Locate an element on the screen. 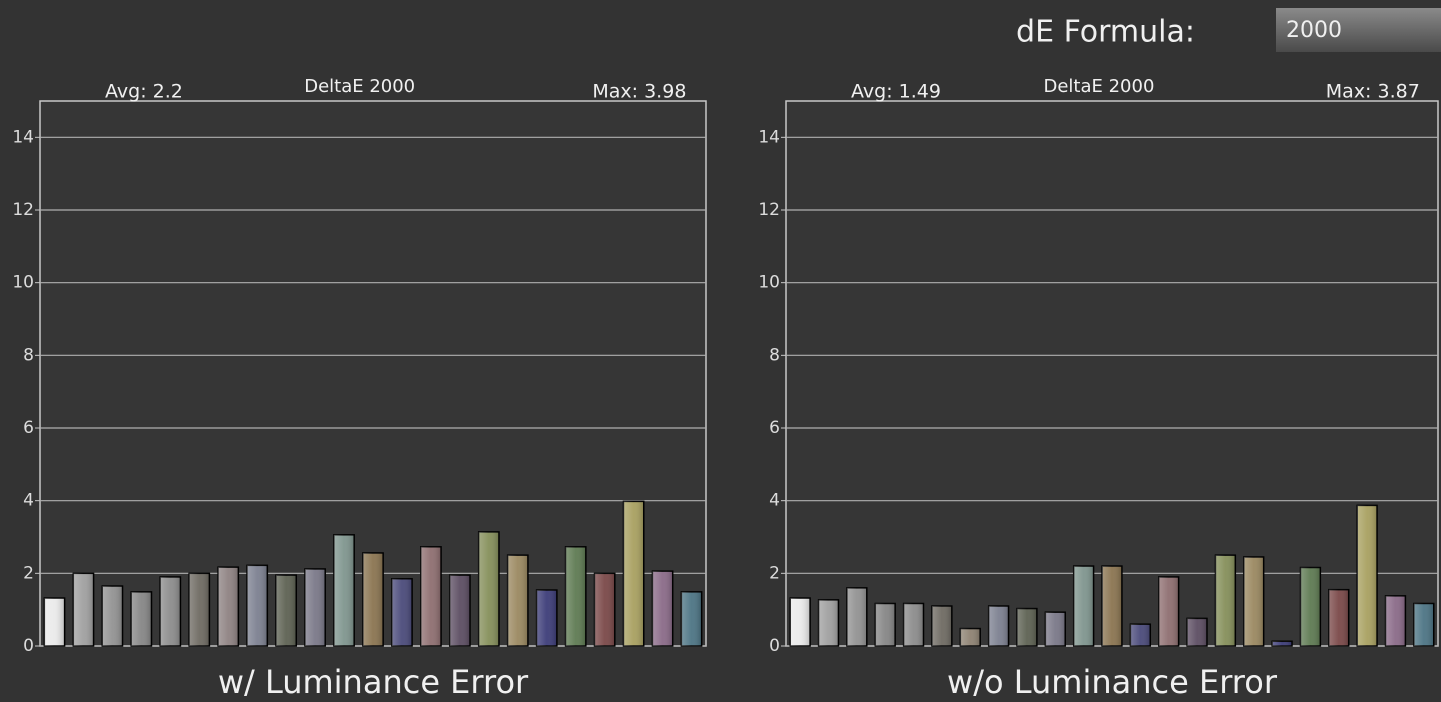  x-axis-label: w/ Luminance Error is located at coordinates (373, 682).